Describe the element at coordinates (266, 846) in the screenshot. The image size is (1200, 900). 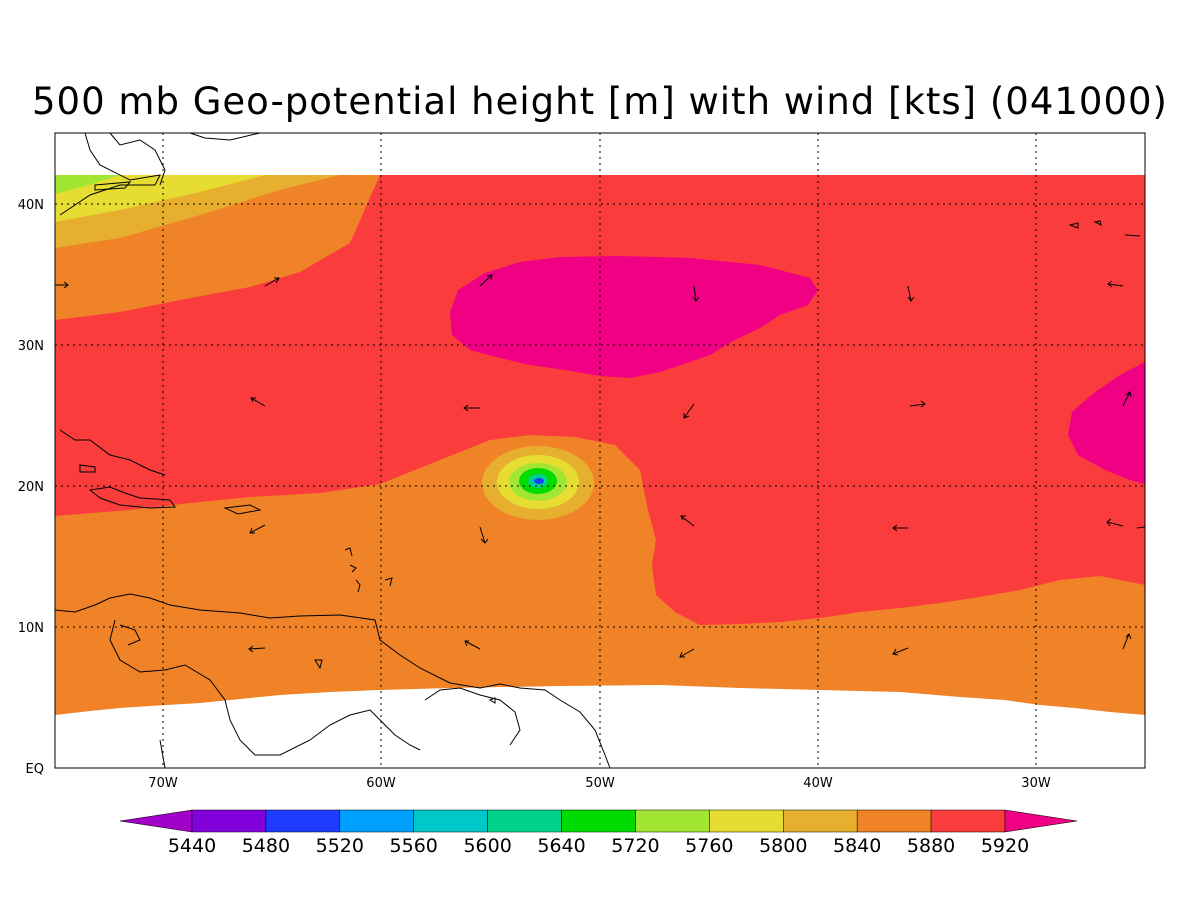
I see `colorbar-label: 5480` at that location.